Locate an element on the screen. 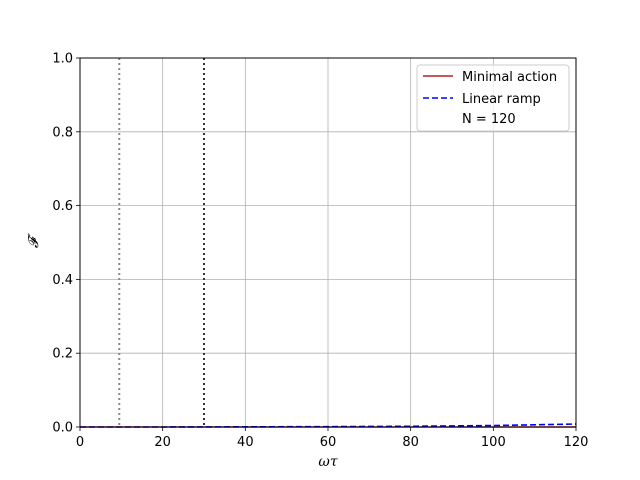  x-tick-label: 100 is located at coordinates (493, 442).